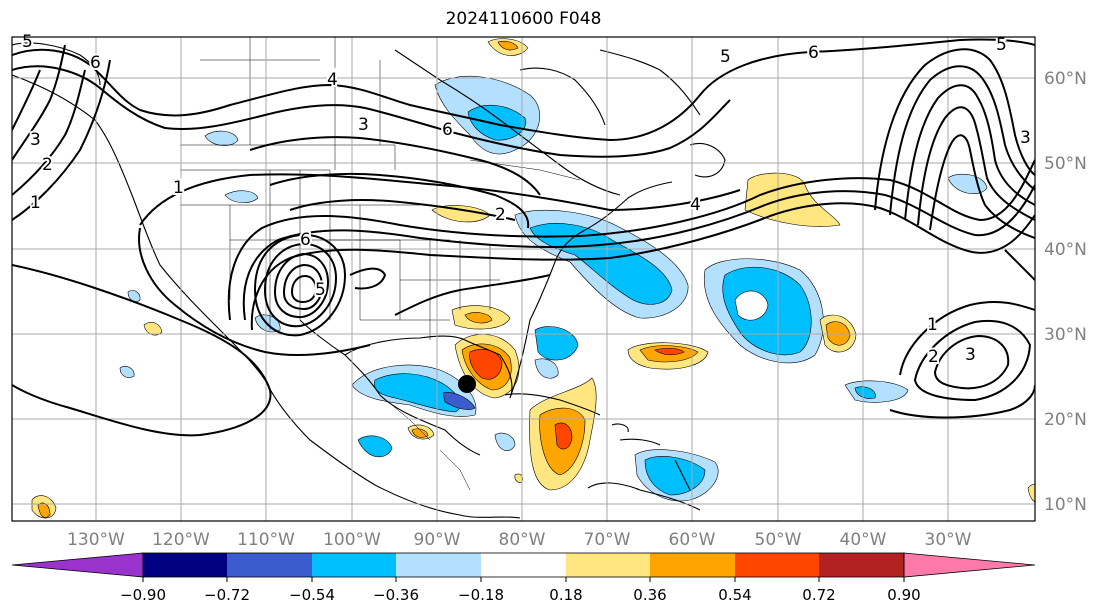  I want to click on colorbar-tick-label: 0.36, so click(649, 595).